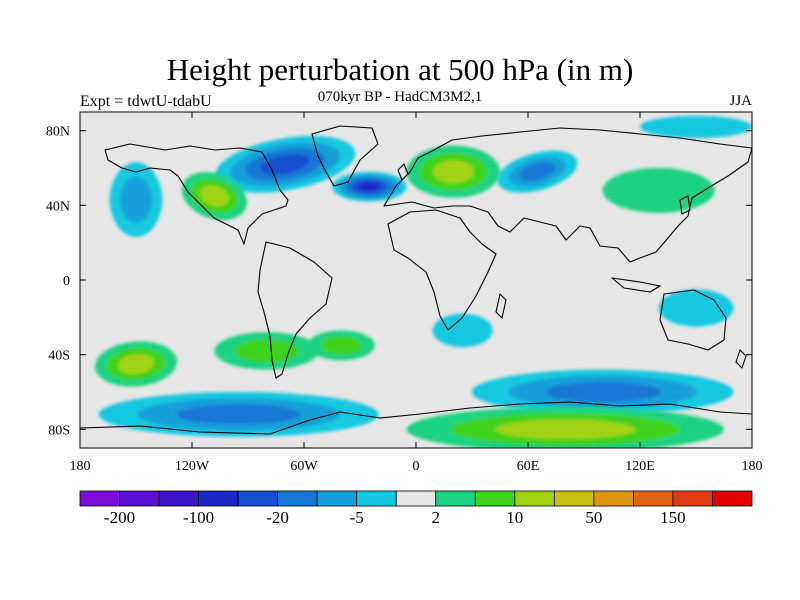 This screenshot has width=800, height=600. I want to click on colorbar-label: 2, so click(436, 517).